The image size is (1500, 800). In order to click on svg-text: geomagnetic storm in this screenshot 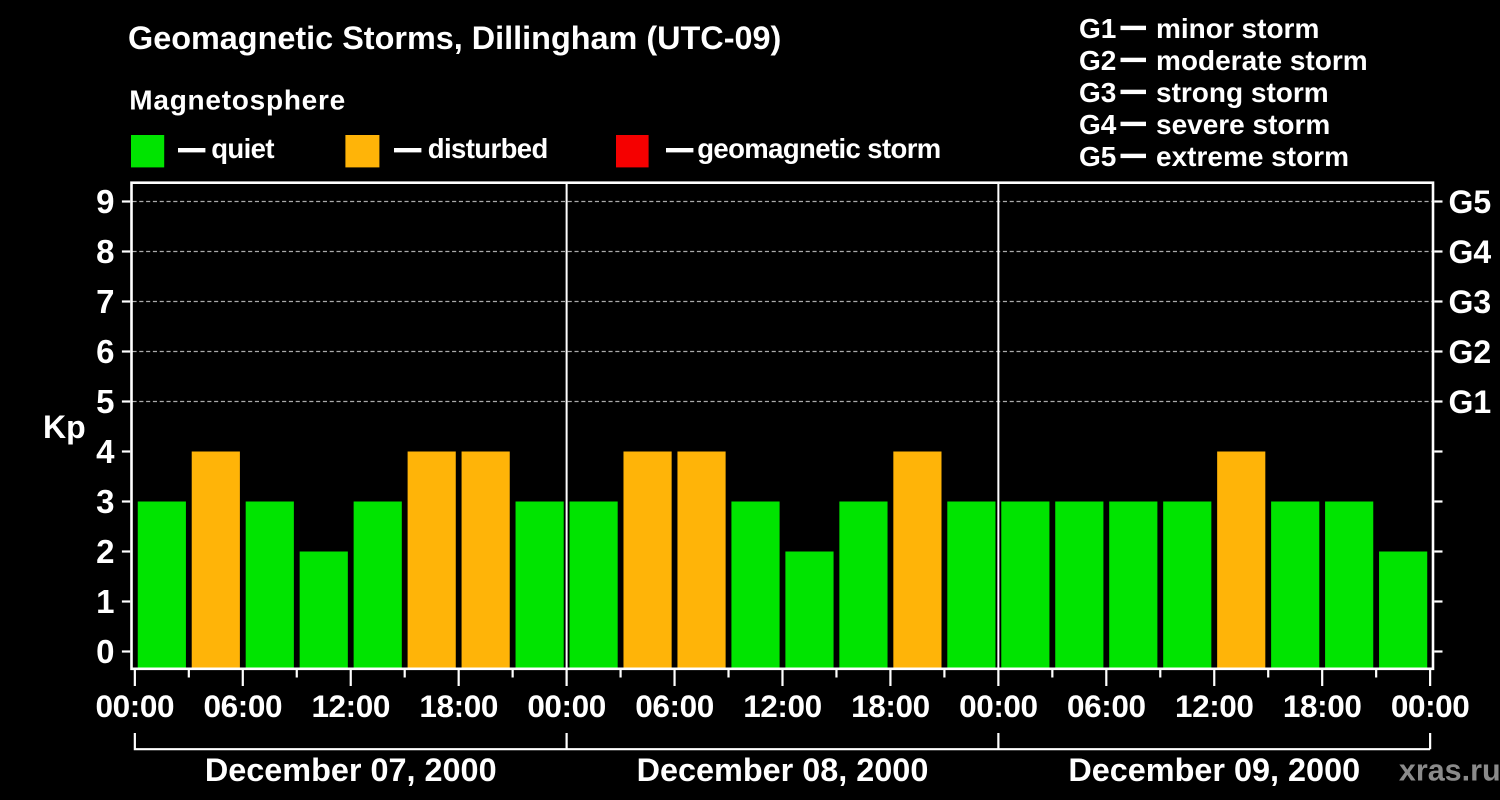, I will do `click(818, 148)`.